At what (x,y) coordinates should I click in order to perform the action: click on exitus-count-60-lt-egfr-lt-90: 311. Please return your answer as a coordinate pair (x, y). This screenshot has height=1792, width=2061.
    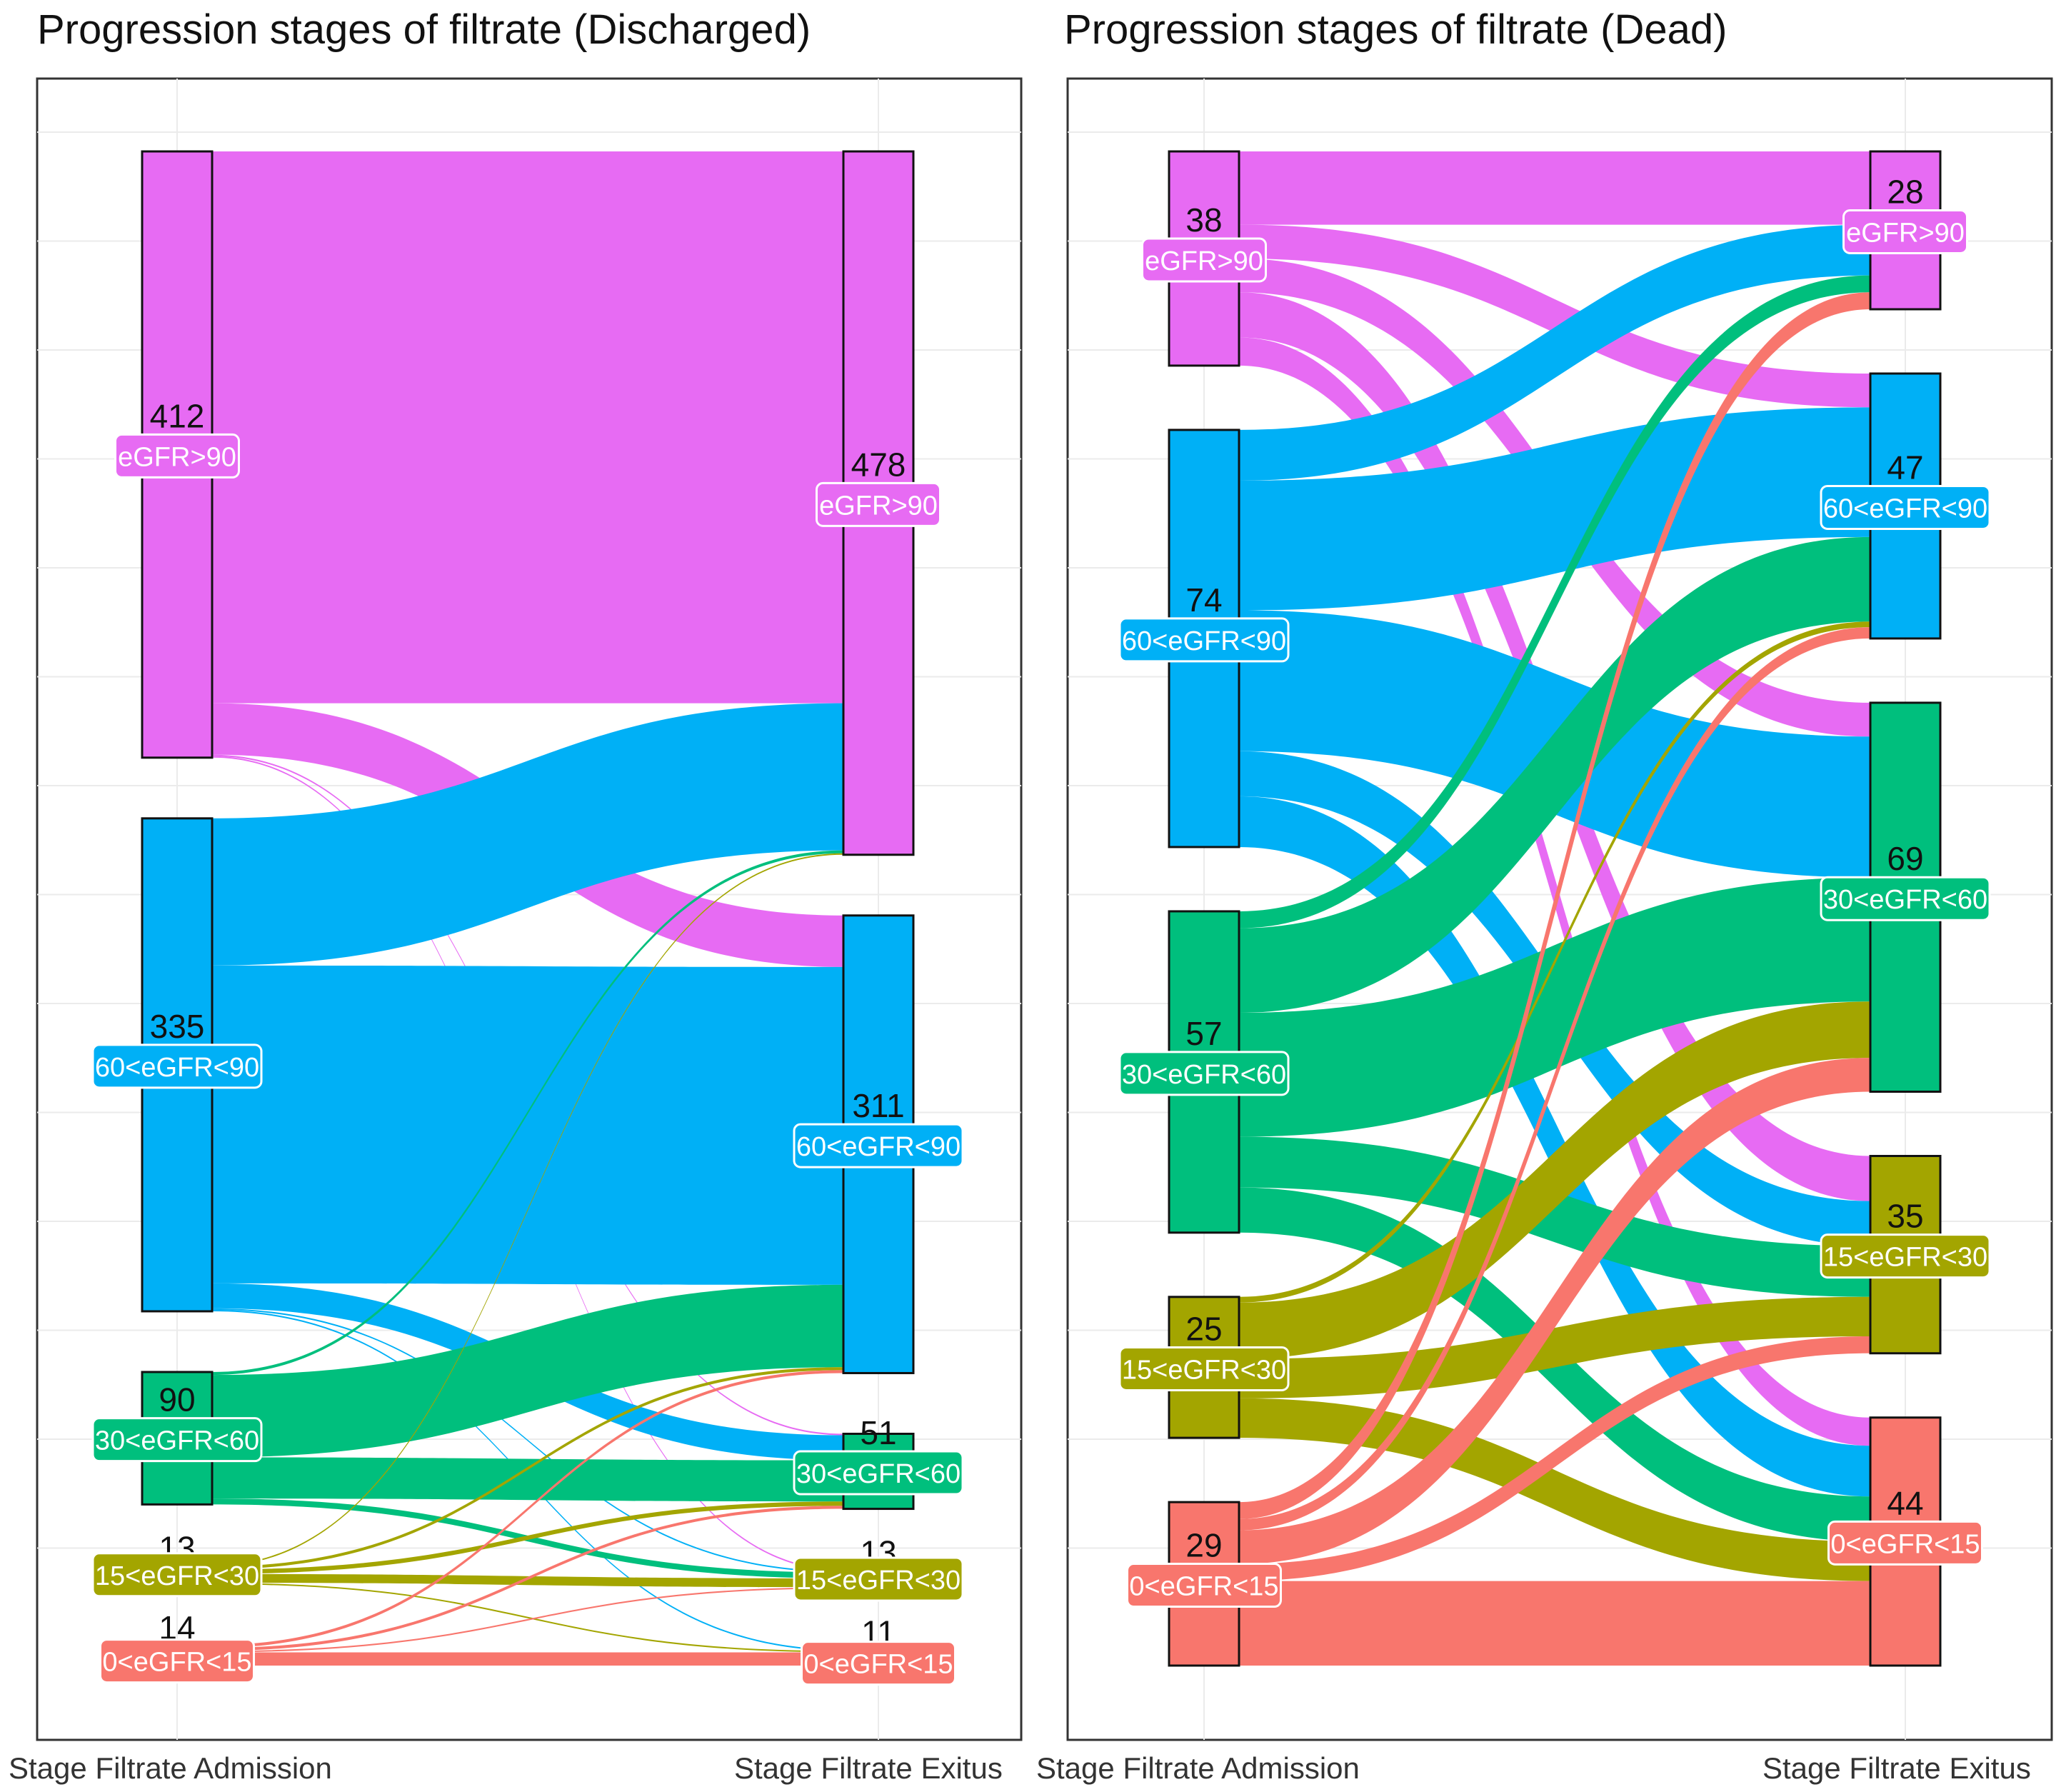
    Looking at the image, I should click on (878, 1105).